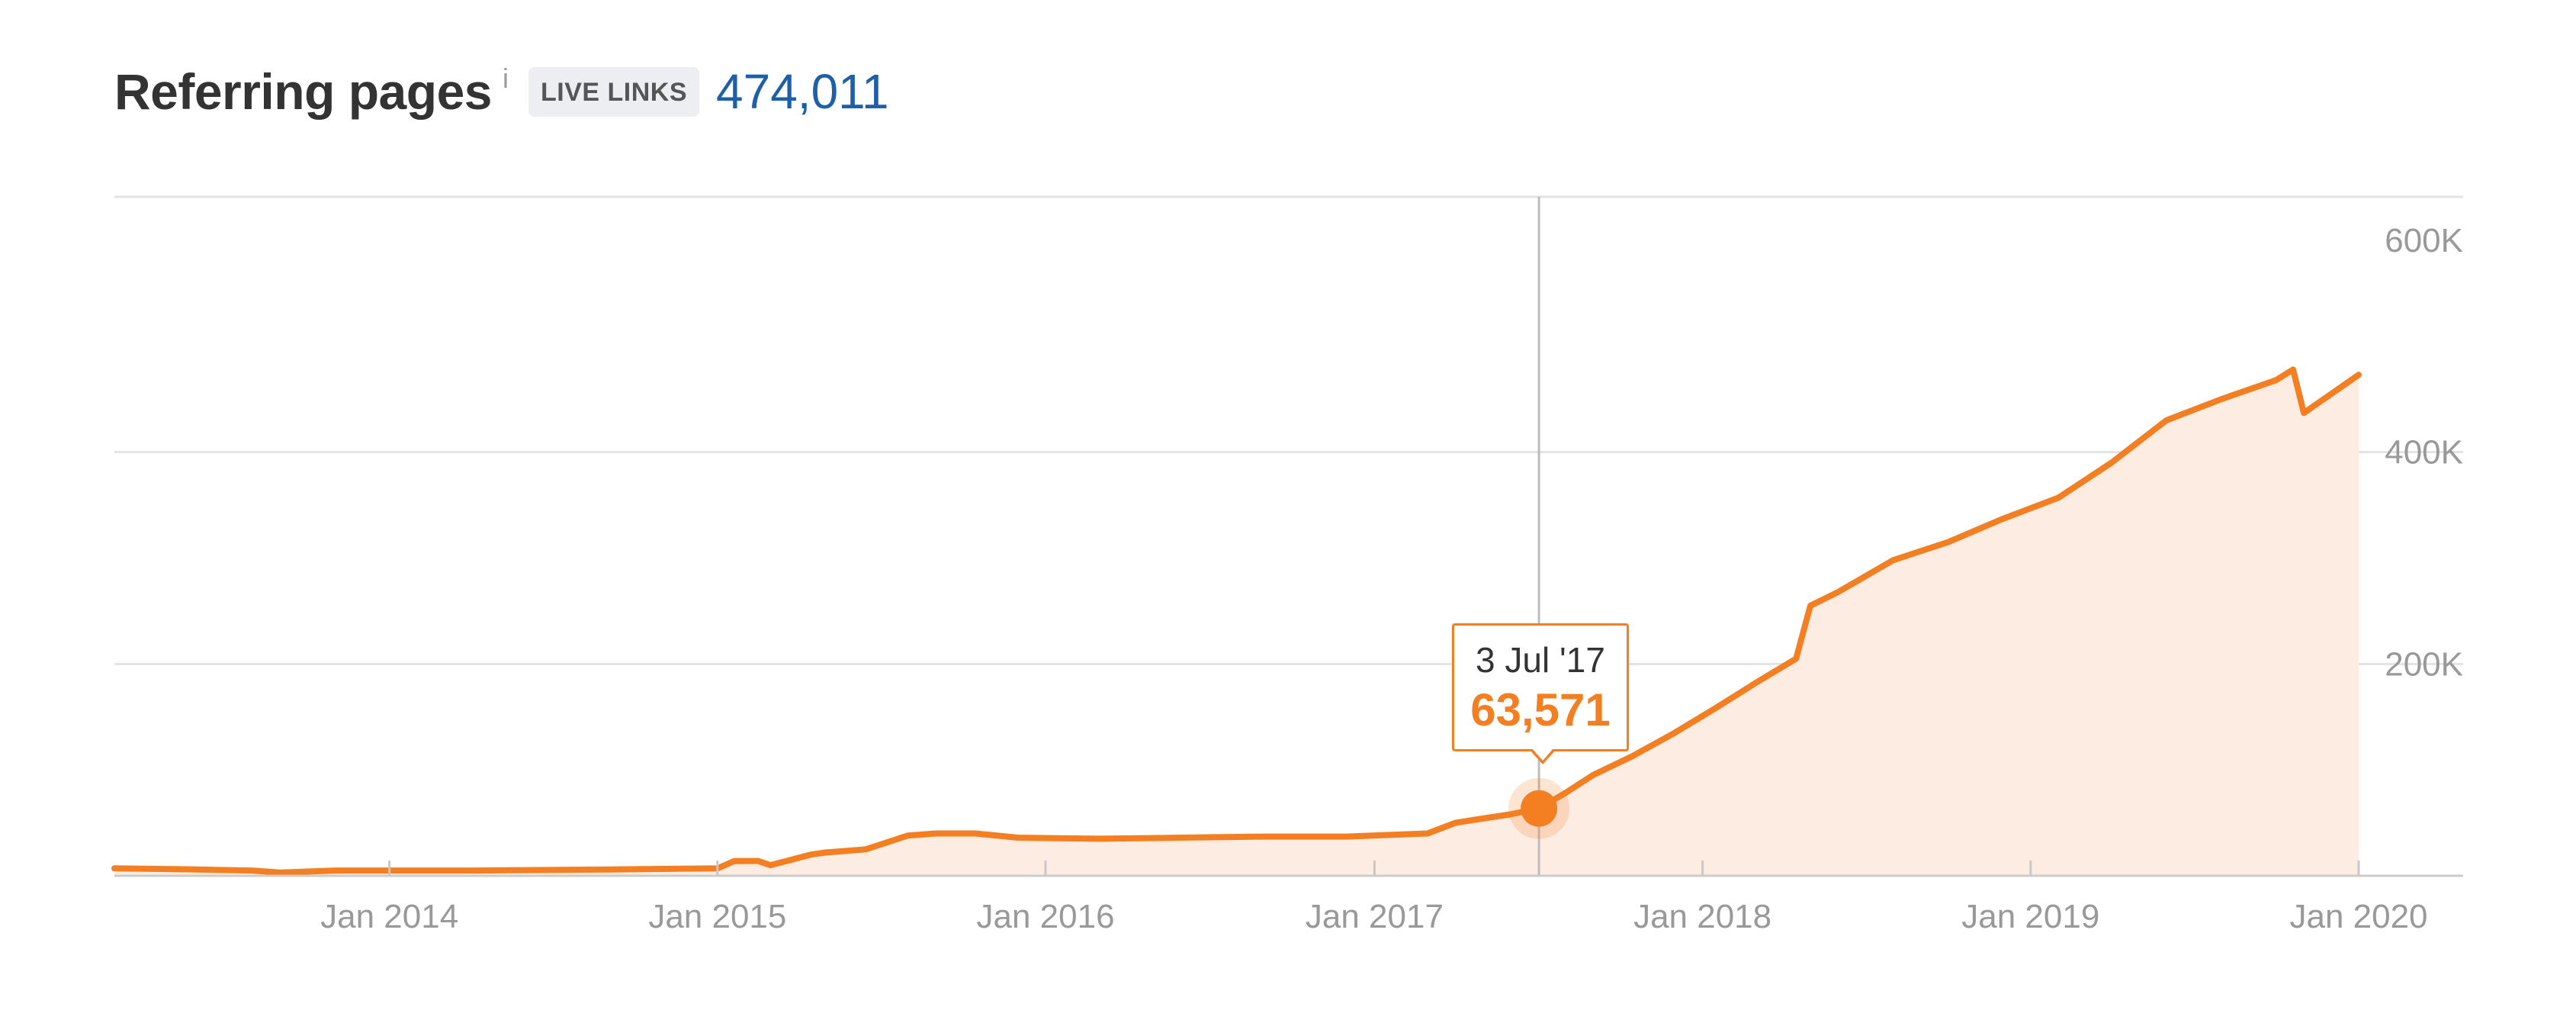  What do you see at coordinates (717, 916) in the screenshot?
I see `x-tick-label: Jan 2015` at bounding box center [717, 916].